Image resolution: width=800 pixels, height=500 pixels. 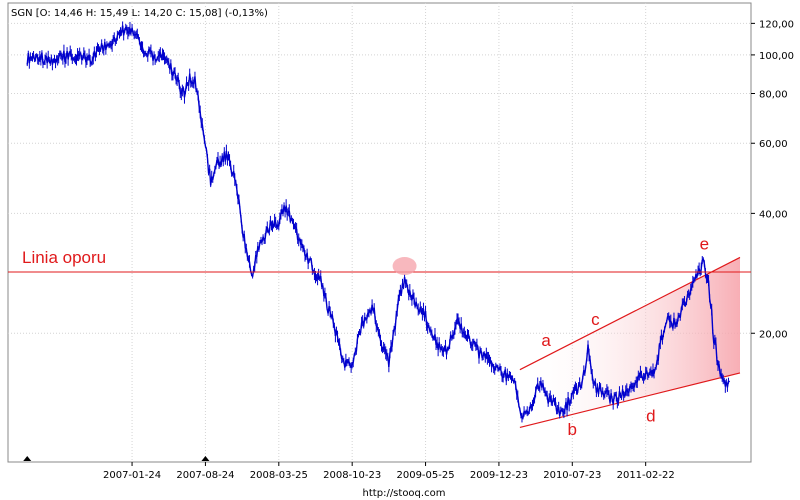 What do you see at coordinates (546, 340) in the screenshot?
I see `wave-label-a: a` at bounding box center [546, 340].